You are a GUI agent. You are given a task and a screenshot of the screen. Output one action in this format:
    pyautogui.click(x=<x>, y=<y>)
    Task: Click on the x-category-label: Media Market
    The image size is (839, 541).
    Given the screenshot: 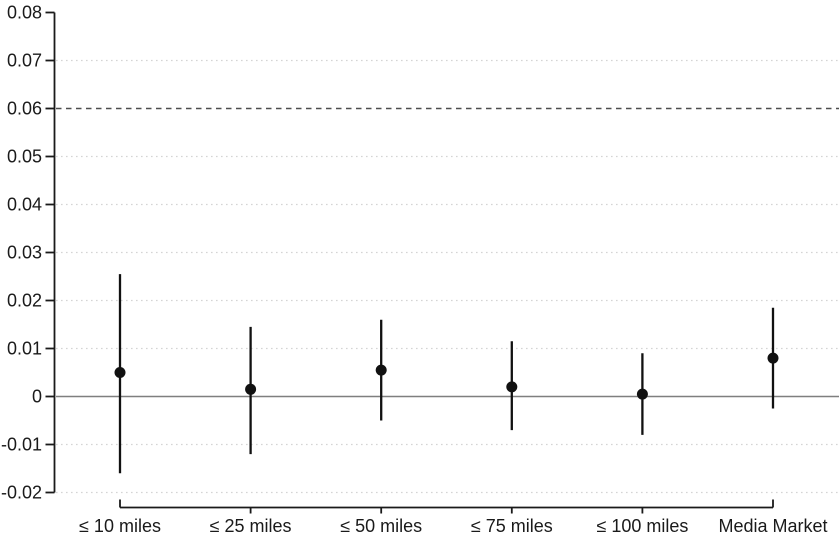 What is the action you would take?
    pyautogui.click(x=772, y=526)
    